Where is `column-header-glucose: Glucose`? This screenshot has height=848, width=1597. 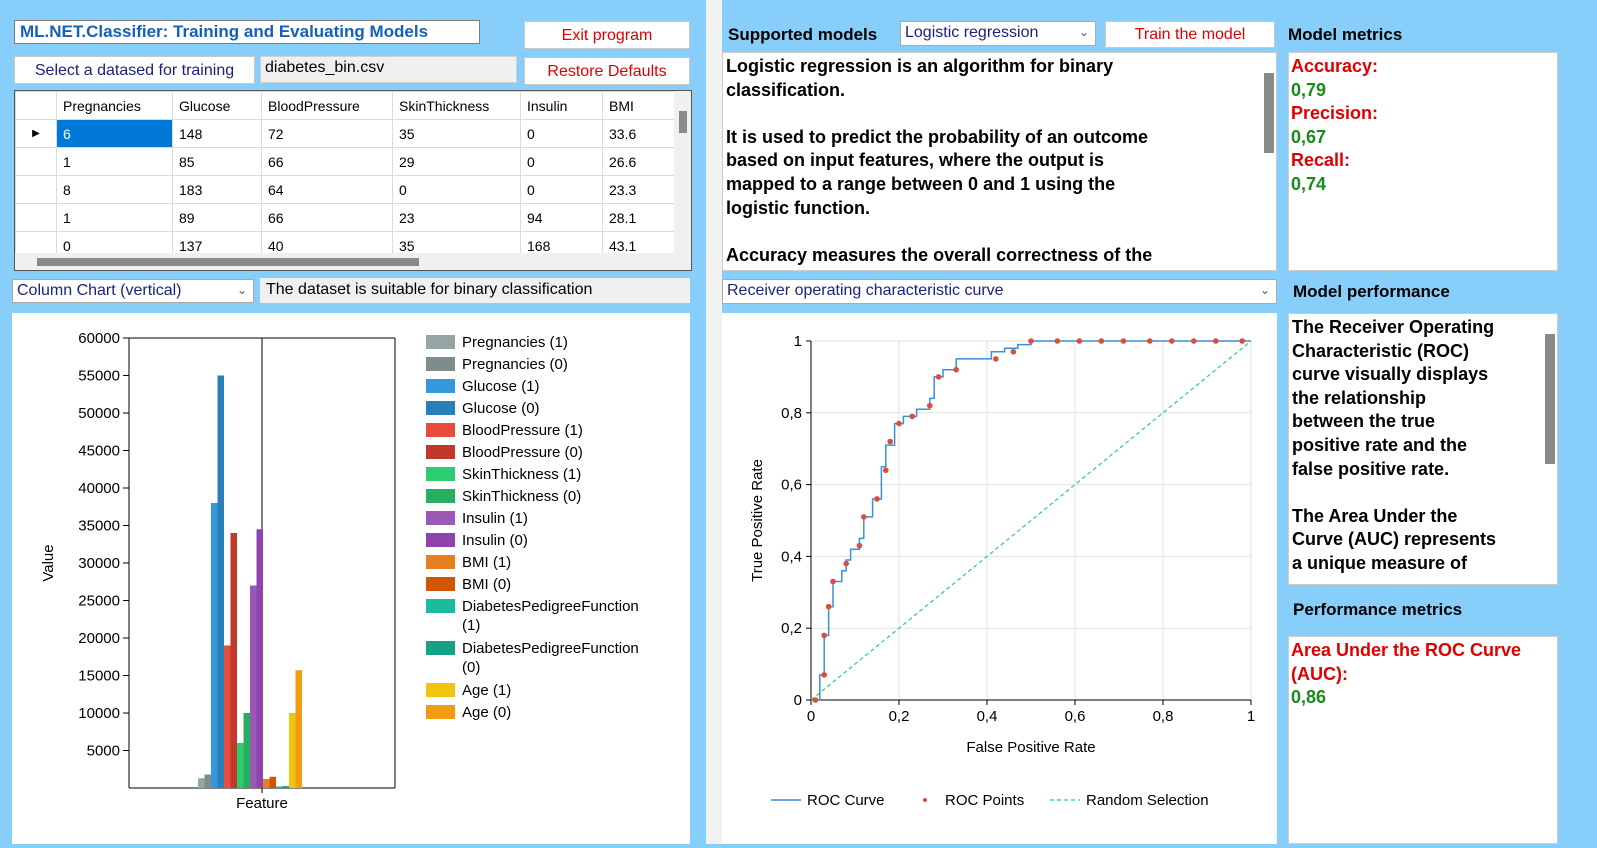 column-header-glucose: Glucose is located at coordinates (217, 105).